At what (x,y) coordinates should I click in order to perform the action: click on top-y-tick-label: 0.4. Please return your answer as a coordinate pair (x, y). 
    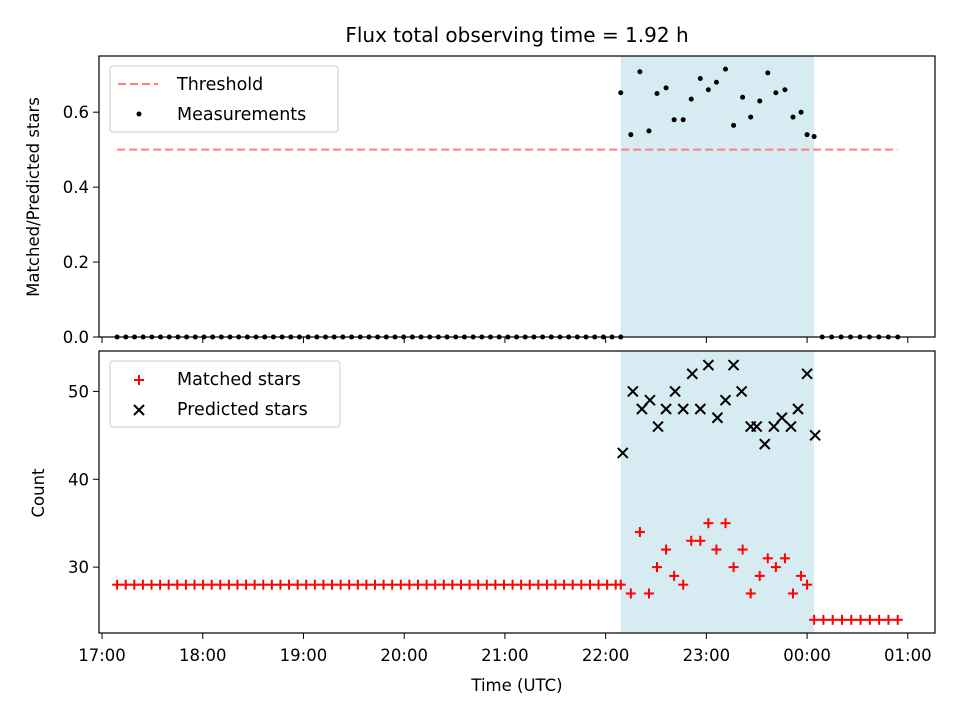
    Looking at the image, I should click on (76, 187).